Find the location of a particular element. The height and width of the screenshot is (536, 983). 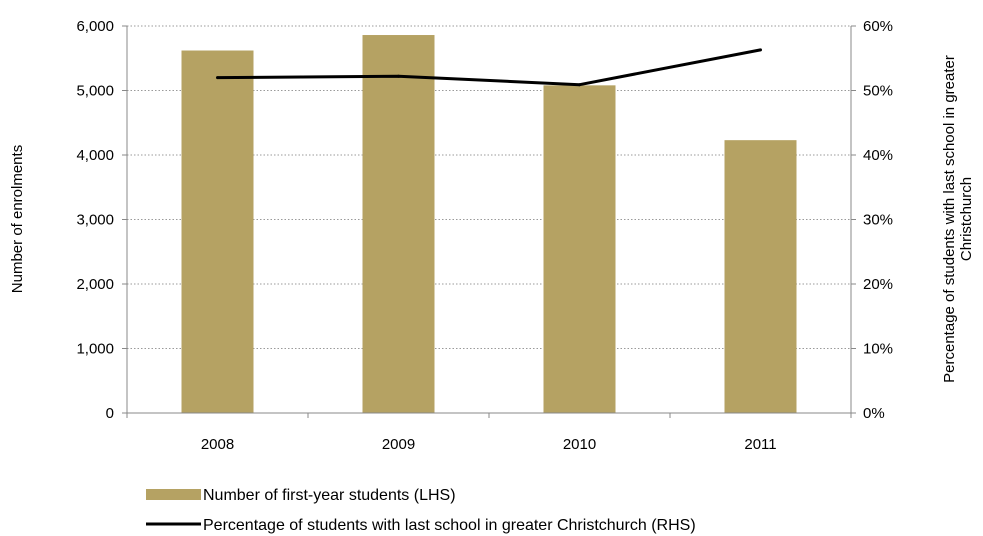

y2-tick-label: 40% is located at coordinates (878, 155).